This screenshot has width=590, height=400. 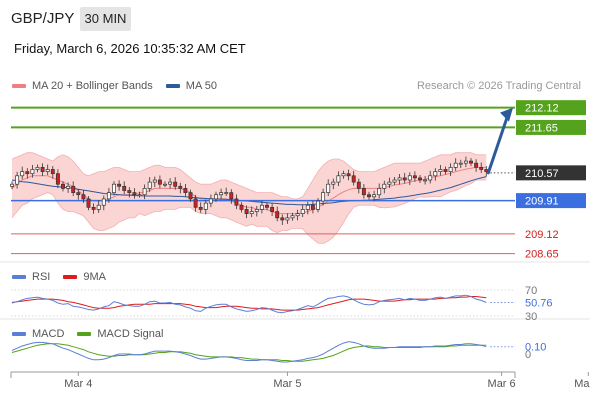 I want to click on pivot-label-box, so click(x=551, y=201).